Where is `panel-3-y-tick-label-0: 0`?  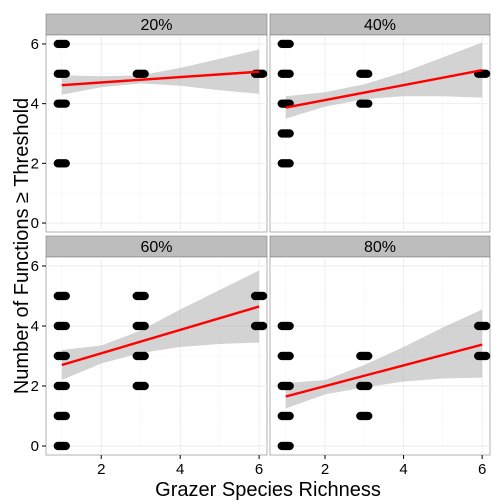
panel-3-y-tick-label-0: 0 is located at coordinates (35, 446).